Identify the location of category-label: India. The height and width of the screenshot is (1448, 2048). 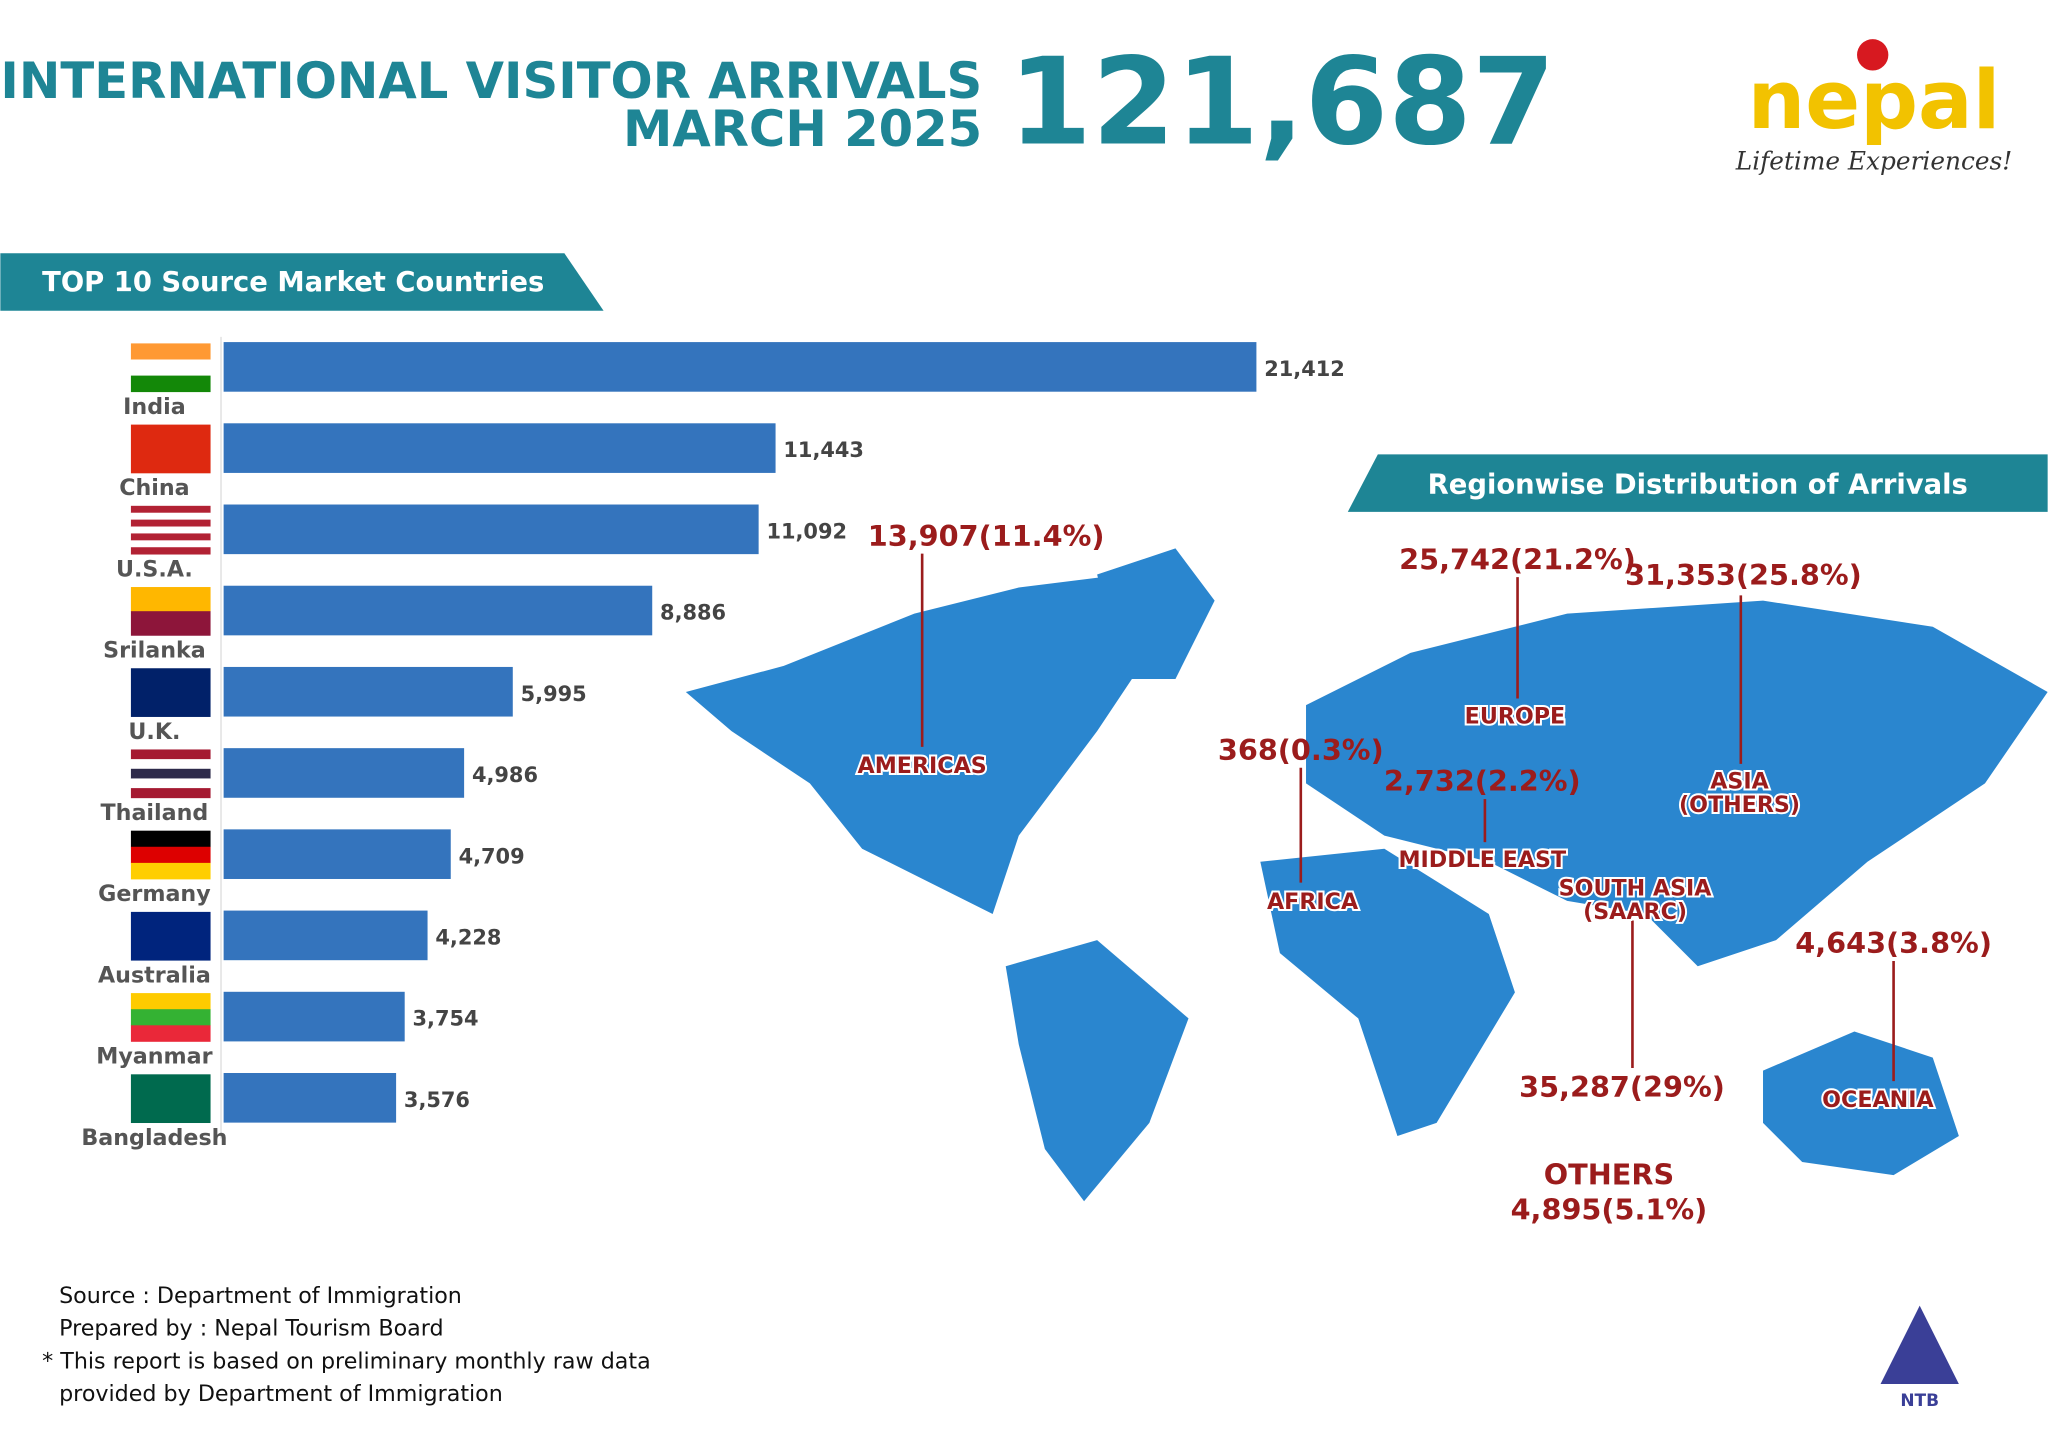
(154, 407).